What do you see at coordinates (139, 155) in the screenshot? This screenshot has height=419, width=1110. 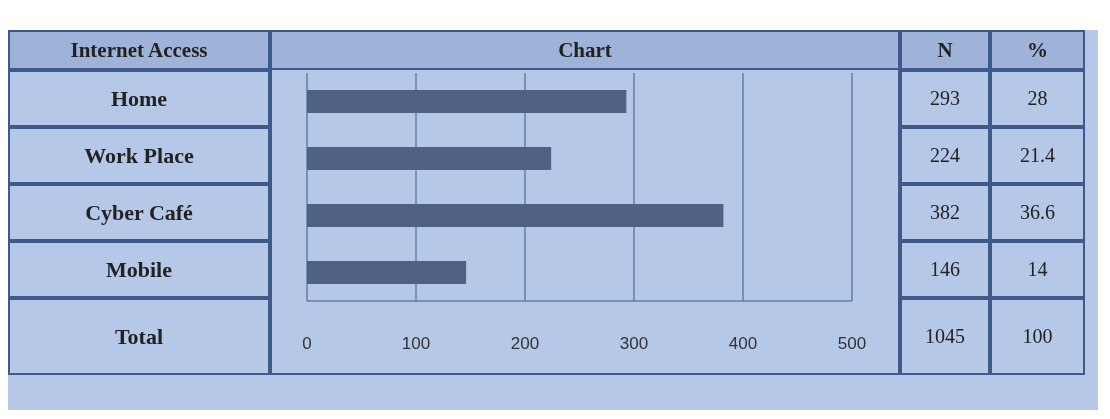 I see `y-tick-label: Work Place` at bounding box center [139, 155].